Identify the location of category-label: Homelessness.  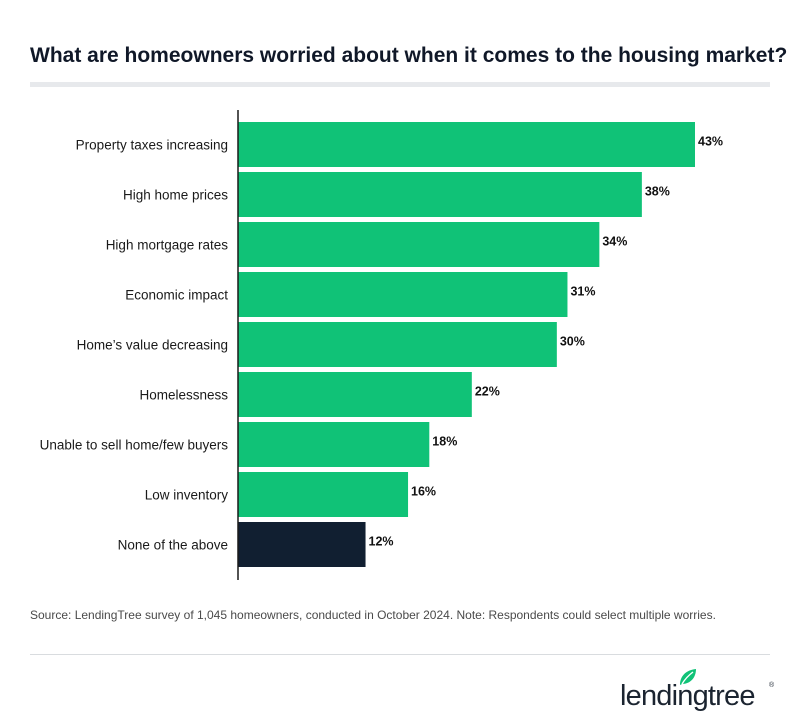
(183, 395).